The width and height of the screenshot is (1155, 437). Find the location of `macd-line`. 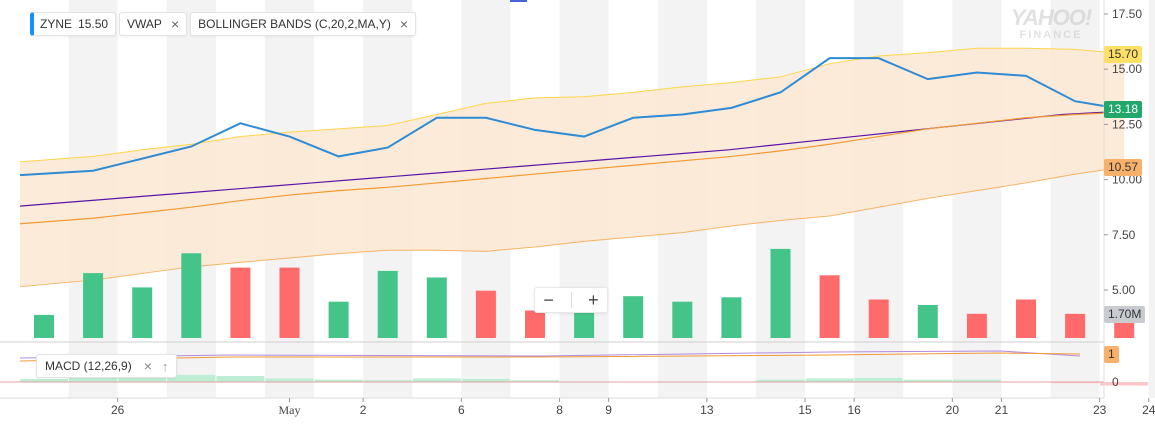

macd-line is located at coordinates (550, 354).